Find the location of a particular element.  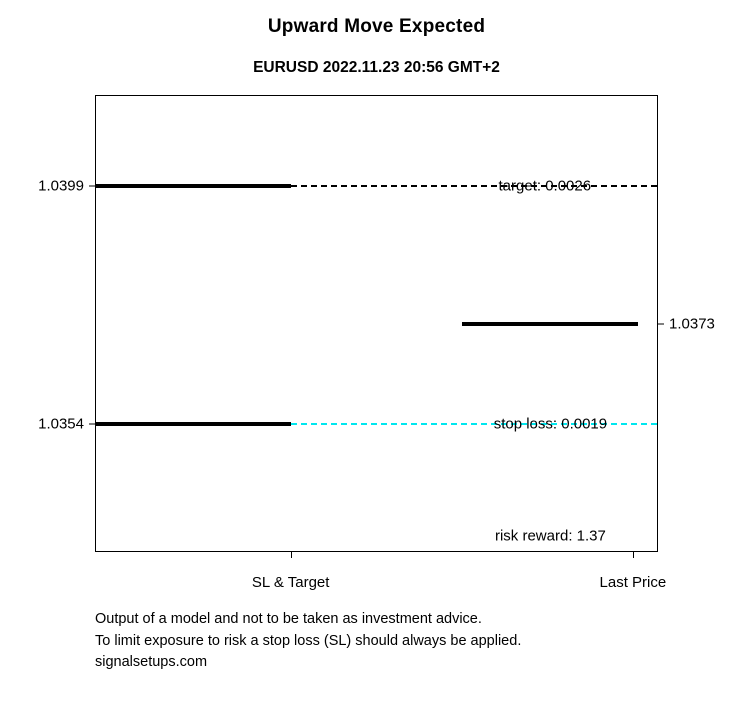

target-annotation: target: 0.0026 is located at coordinates (545, 186).